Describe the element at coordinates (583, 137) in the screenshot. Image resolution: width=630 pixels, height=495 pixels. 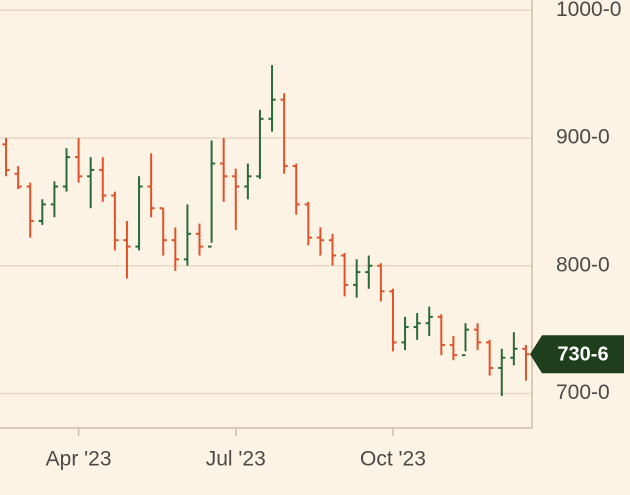
I see `y-tick-label: 900-0` at that location.